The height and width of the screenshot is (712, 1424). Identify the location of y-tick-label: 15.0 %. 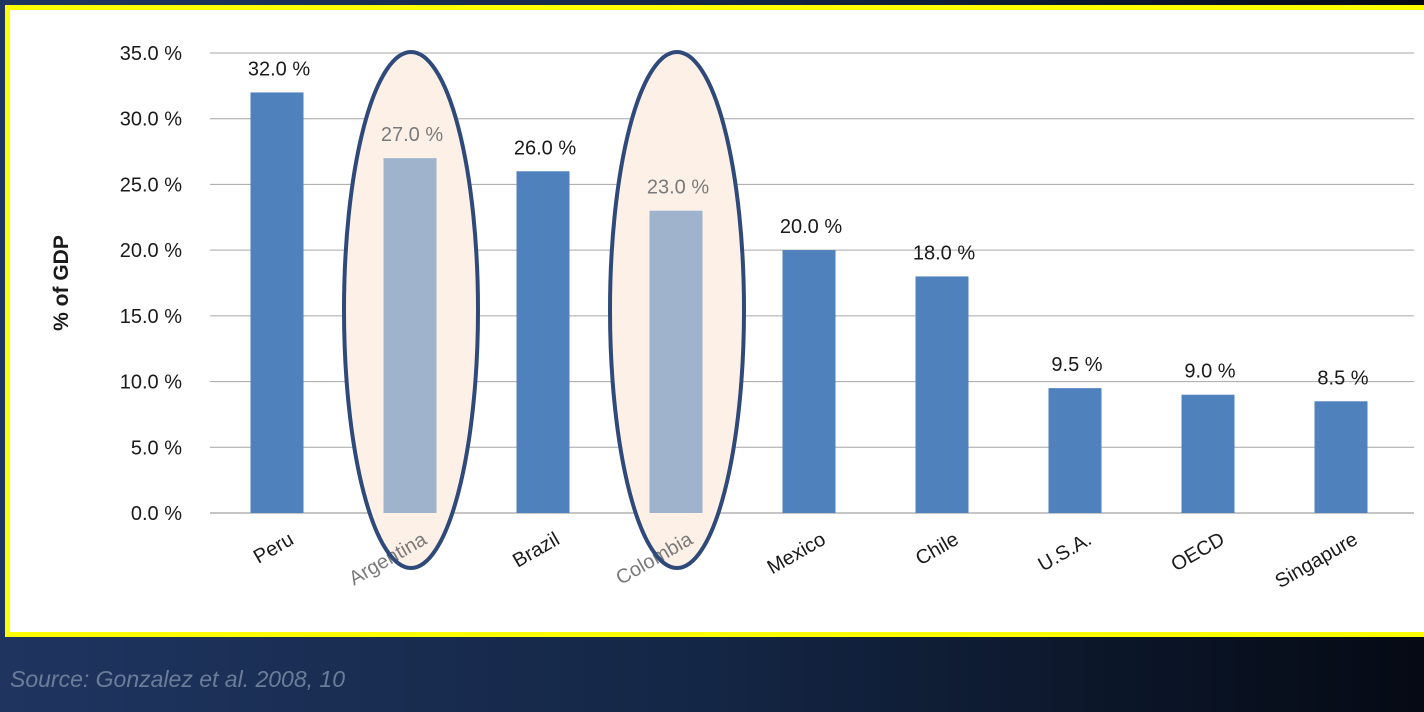
(151, 317).